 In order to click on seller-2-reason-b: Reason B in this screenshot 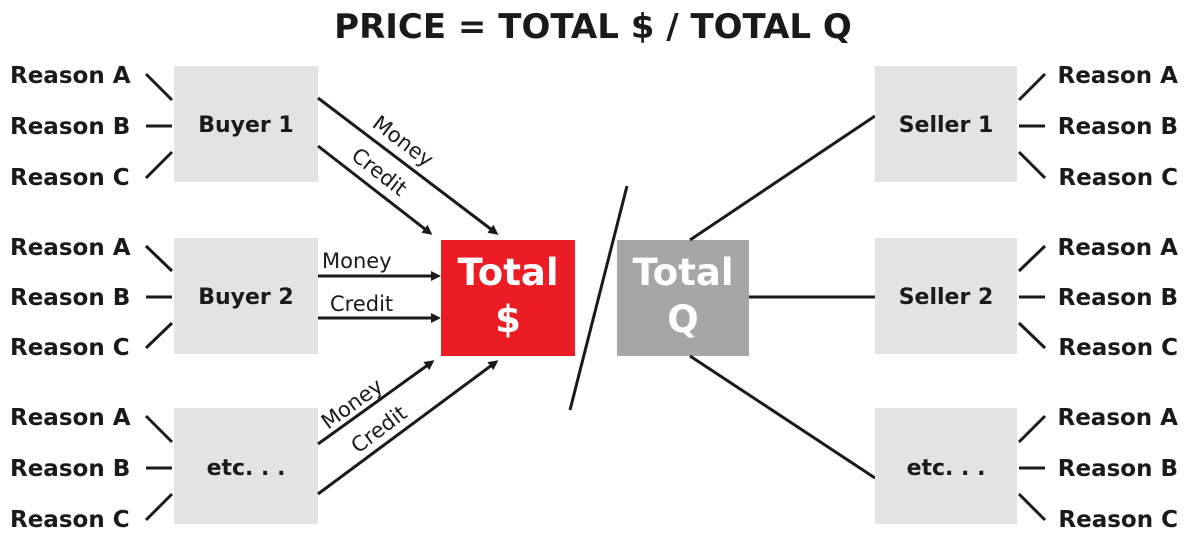, I will do `click(1118, 298)`.